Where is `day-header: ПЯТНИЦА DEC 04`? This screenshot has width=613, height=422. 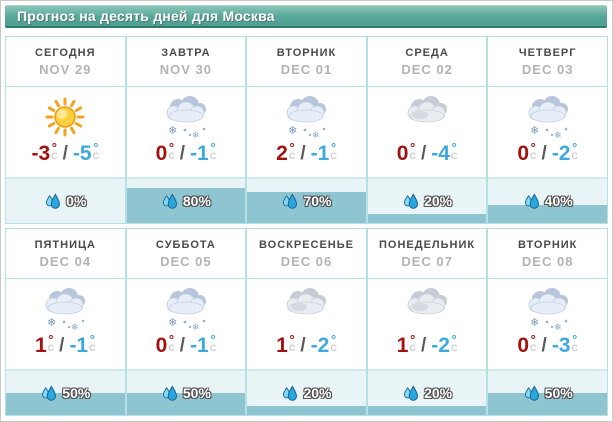
day-header: ПЯТНИЦА DEC 04 is located at coordinates (65, 254).